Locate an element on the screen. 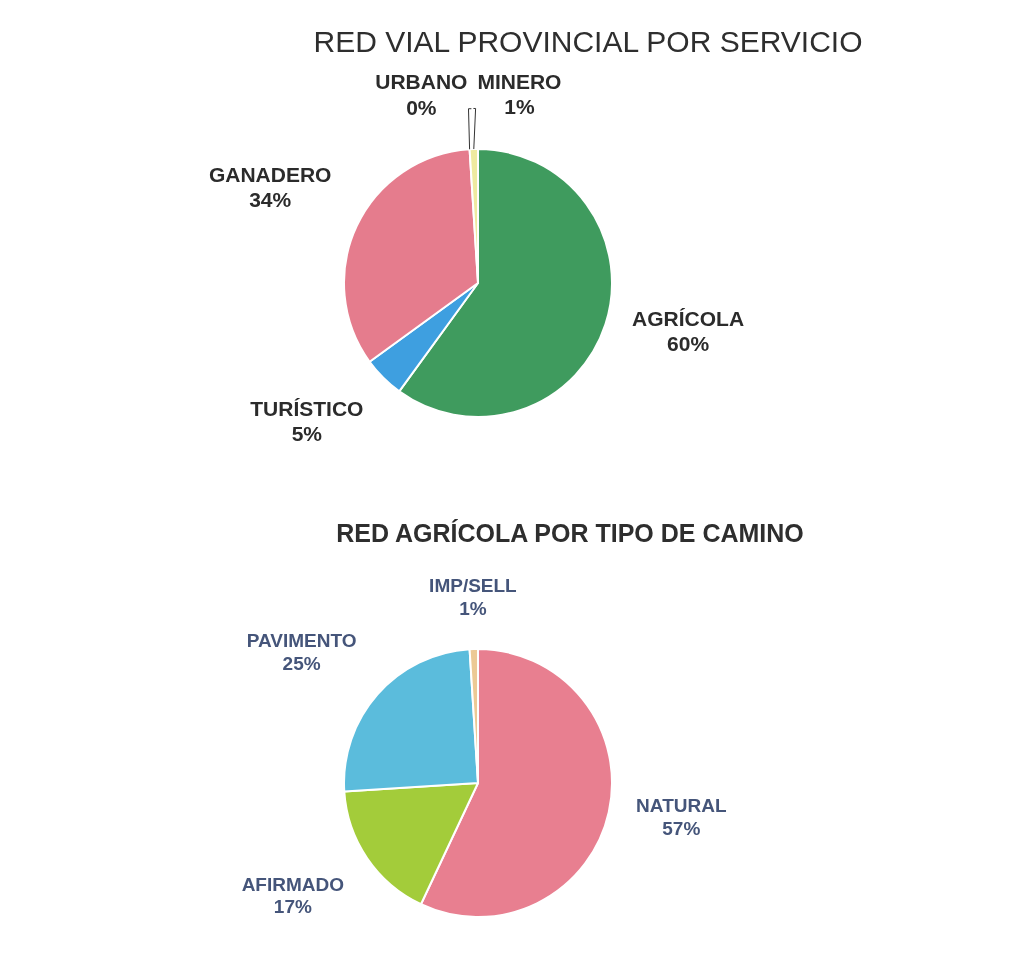 The width and height of the screenshot is (1024, 970). slice-label: PAVIMENTO is located at coordinates (301, 640).